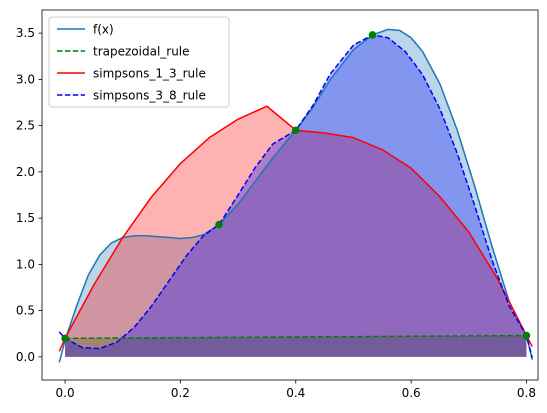 The width and height of the screenshot is (547, 413). I want to click on x-tick-label: 0.6, so click(411, 393).